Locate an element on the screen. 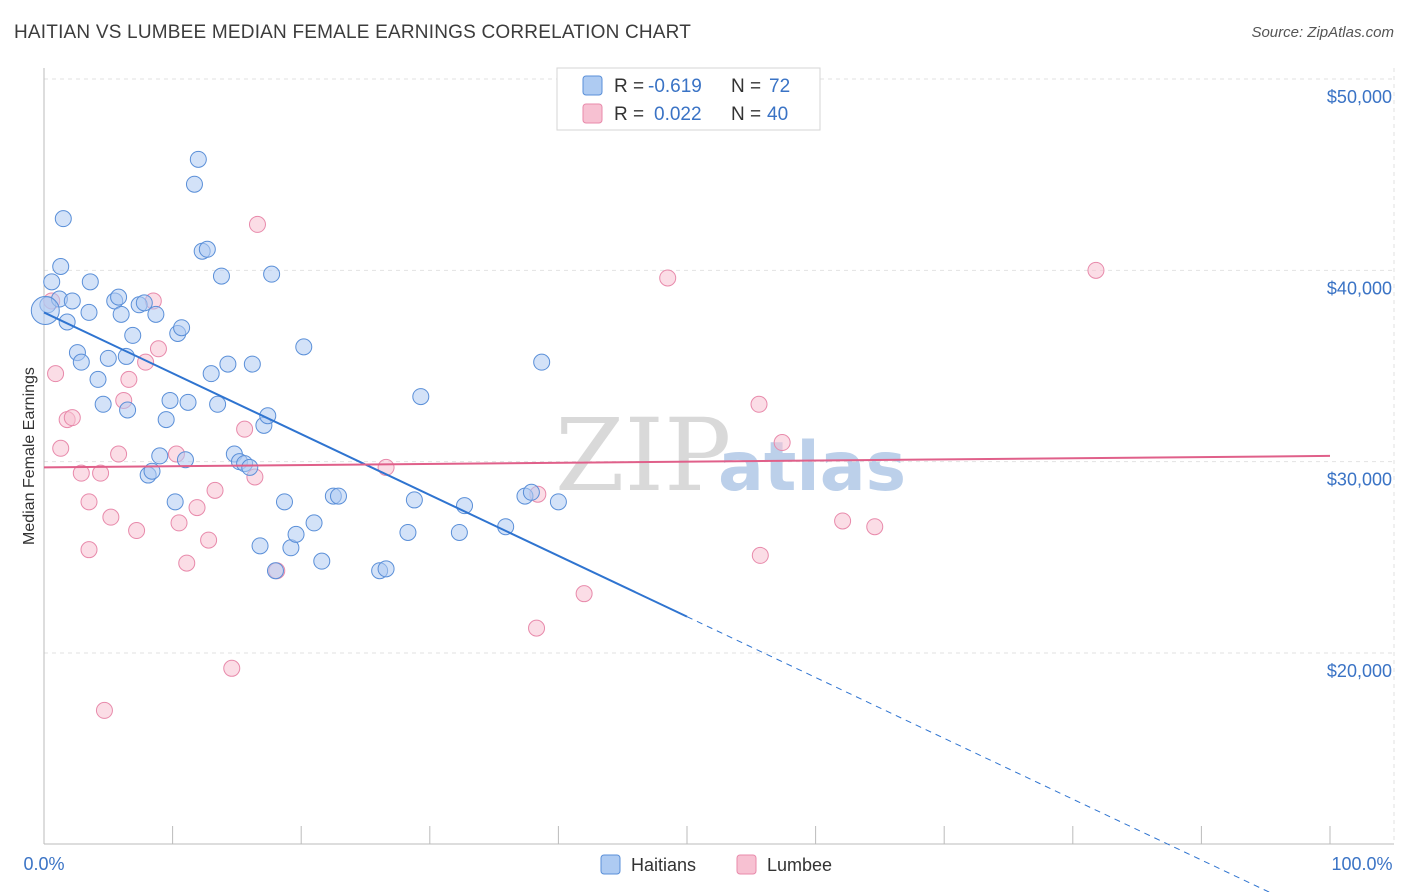 The image size is (1406, 892). bottom-legend-swatch-haitians is located at coordinates (610, 864).